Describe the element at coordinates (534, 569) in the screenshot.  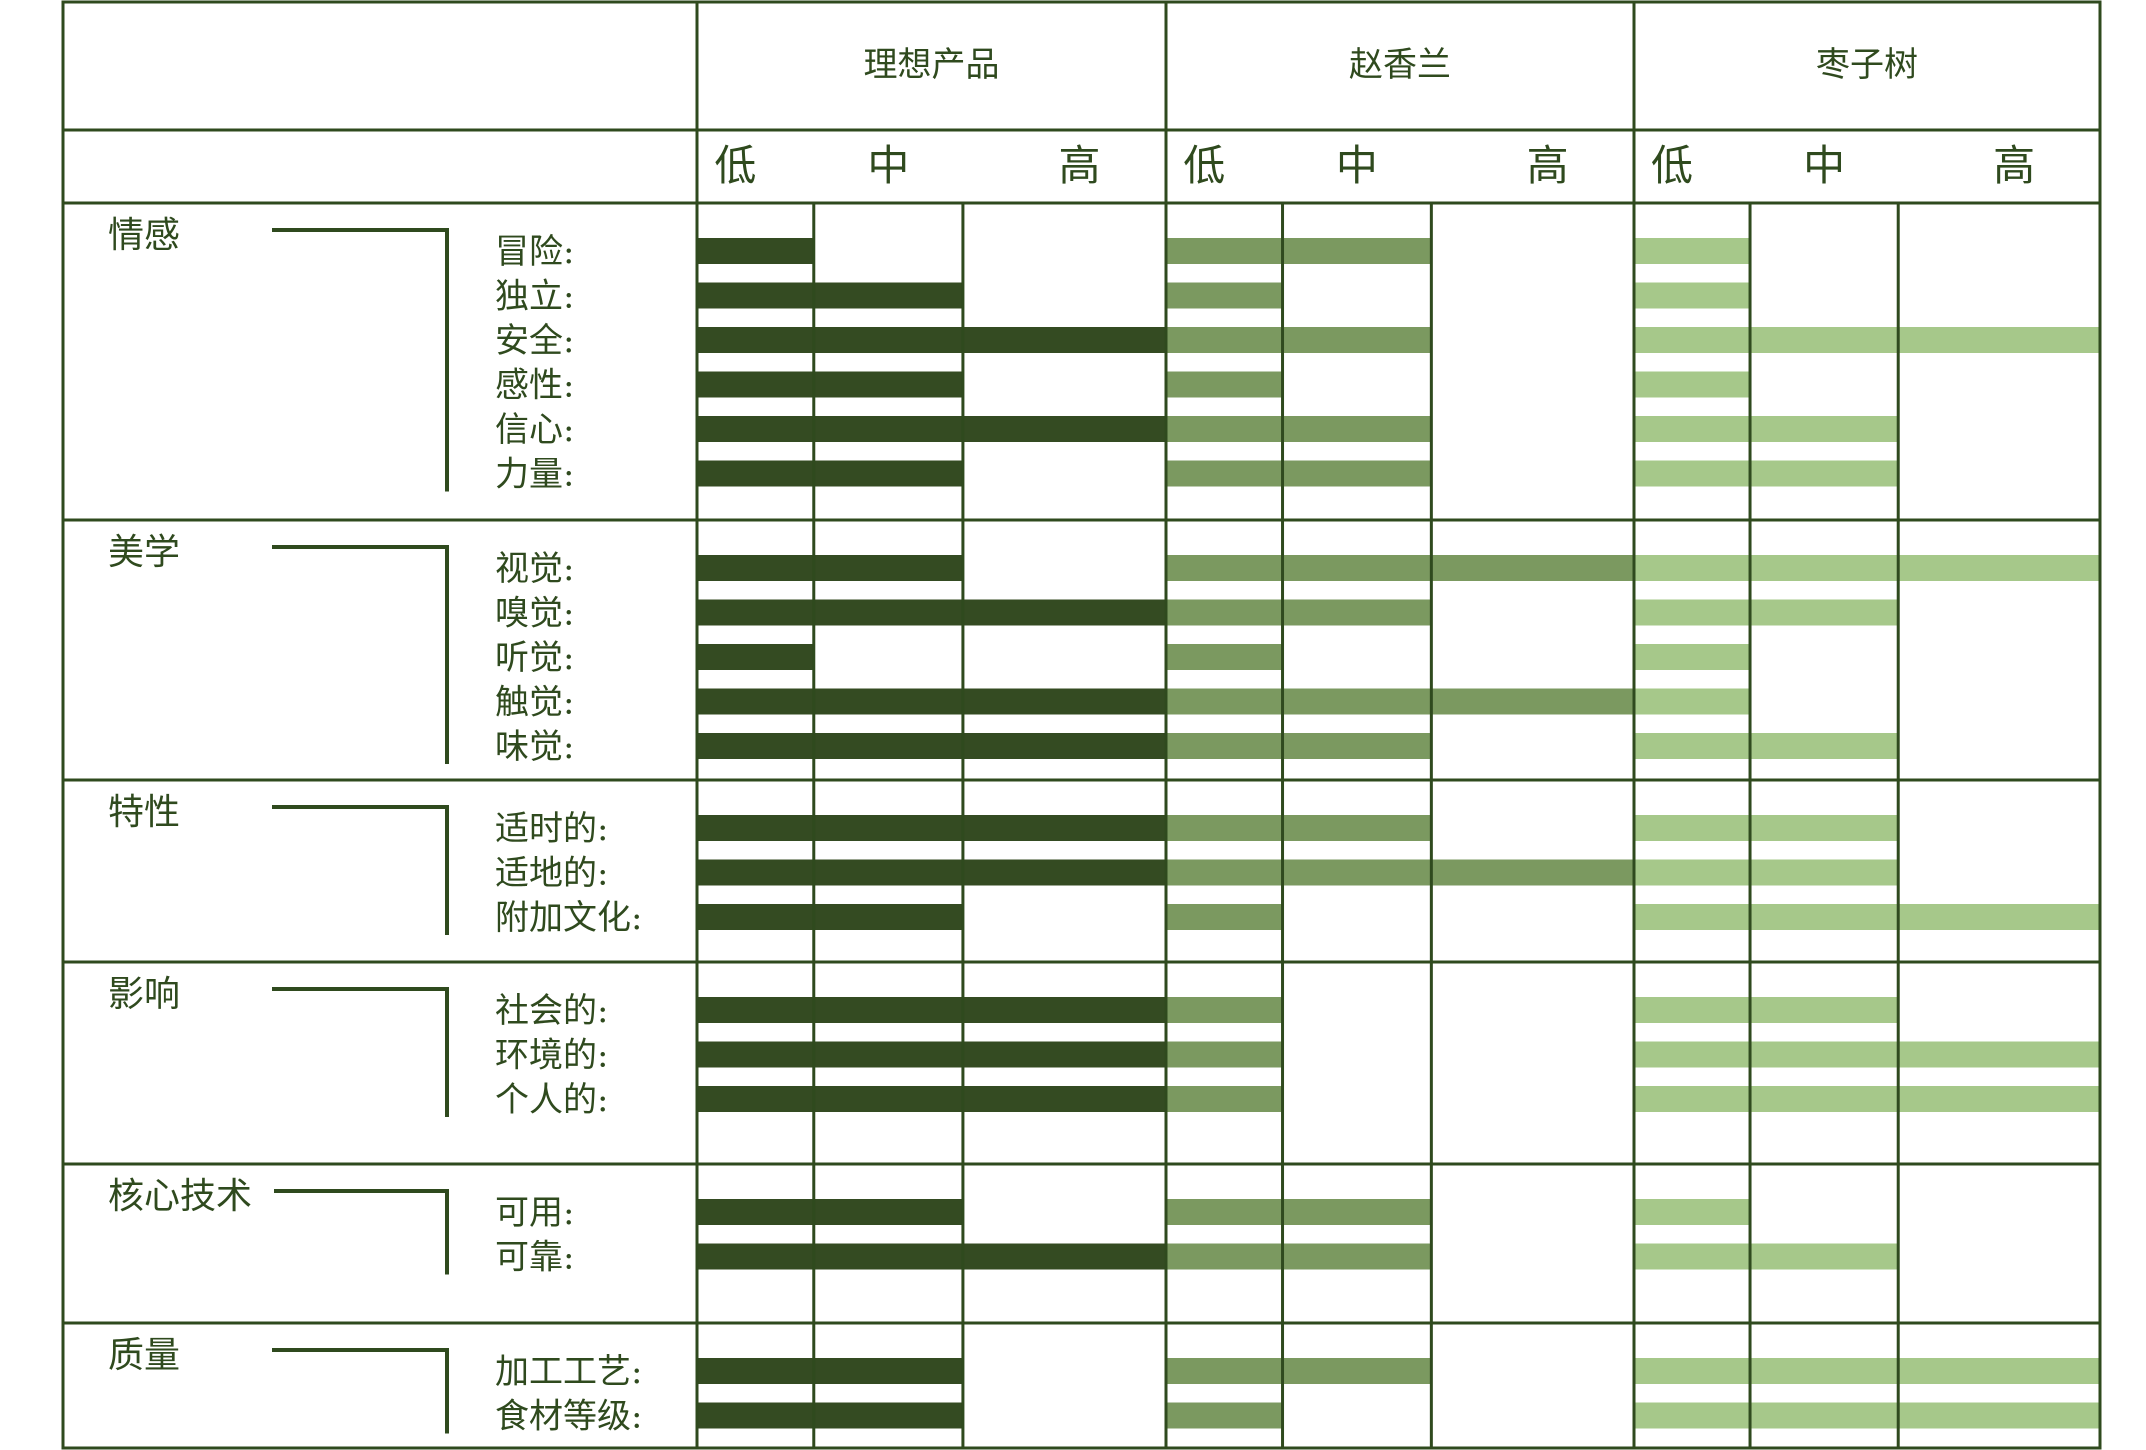
I see `item-label-1-0: 视觉:` at that location.